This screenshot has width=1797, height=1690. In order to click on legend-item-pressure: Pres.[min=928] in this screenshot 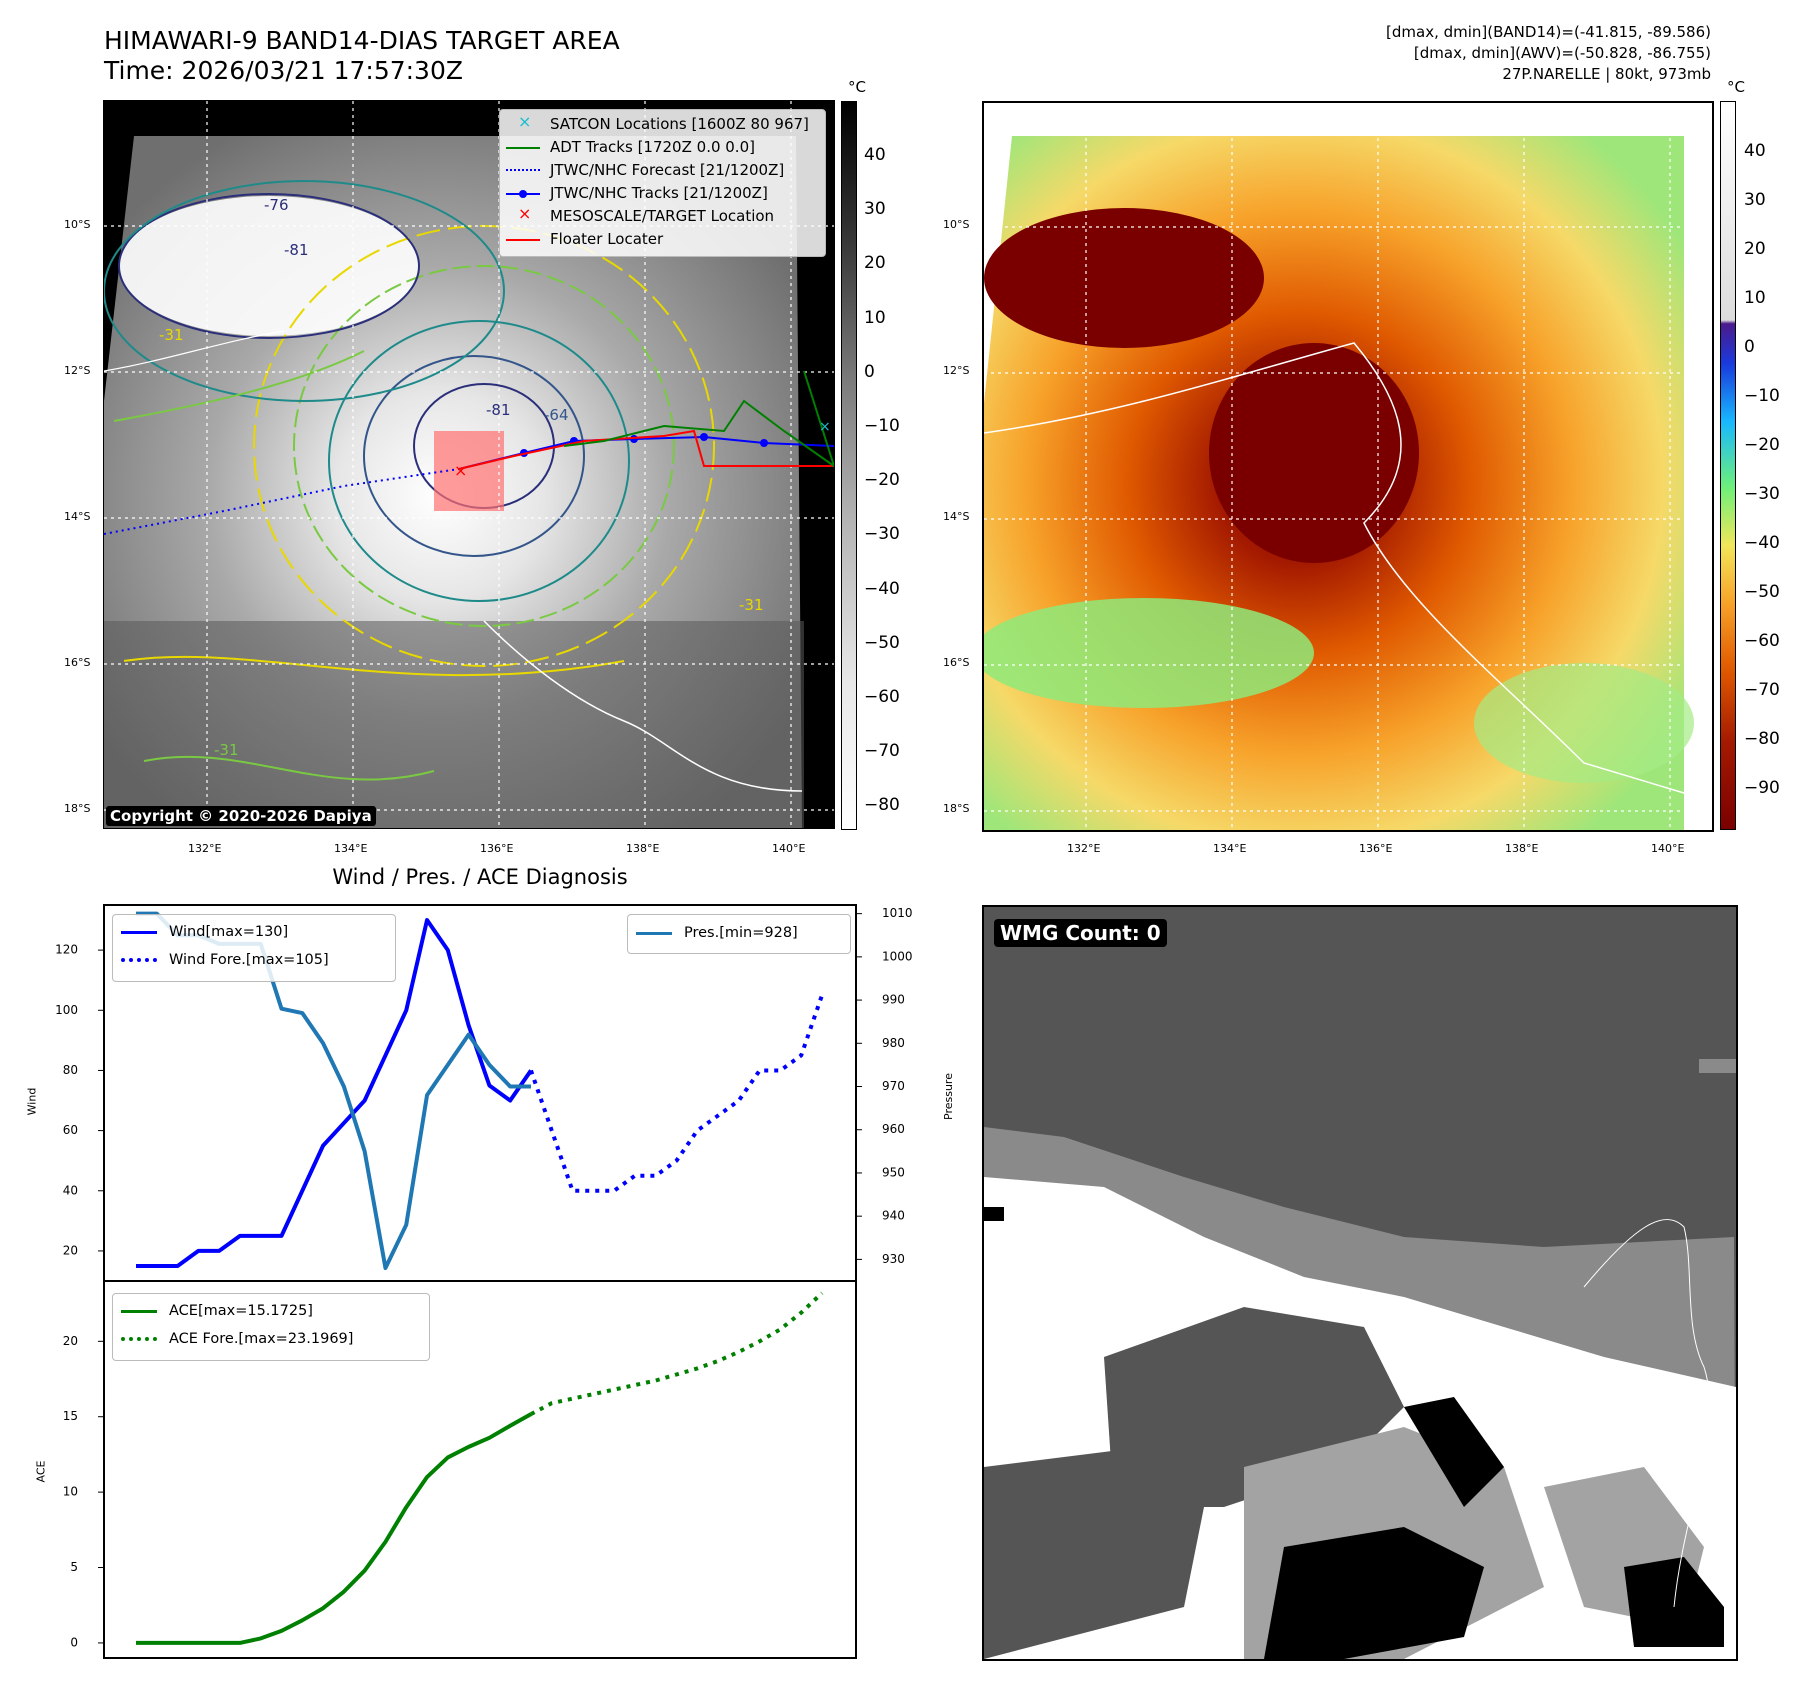, I will do `click(716, 933)`.